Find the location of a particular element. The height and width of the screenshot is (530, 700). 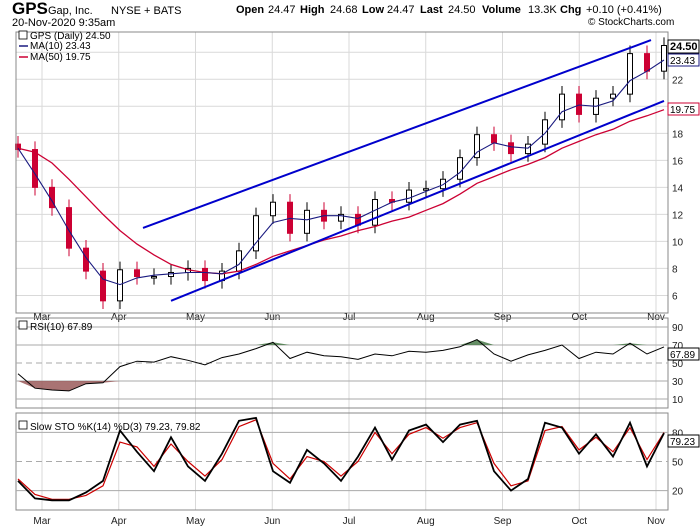

last-price-badge is located at coordinates (683, 46).